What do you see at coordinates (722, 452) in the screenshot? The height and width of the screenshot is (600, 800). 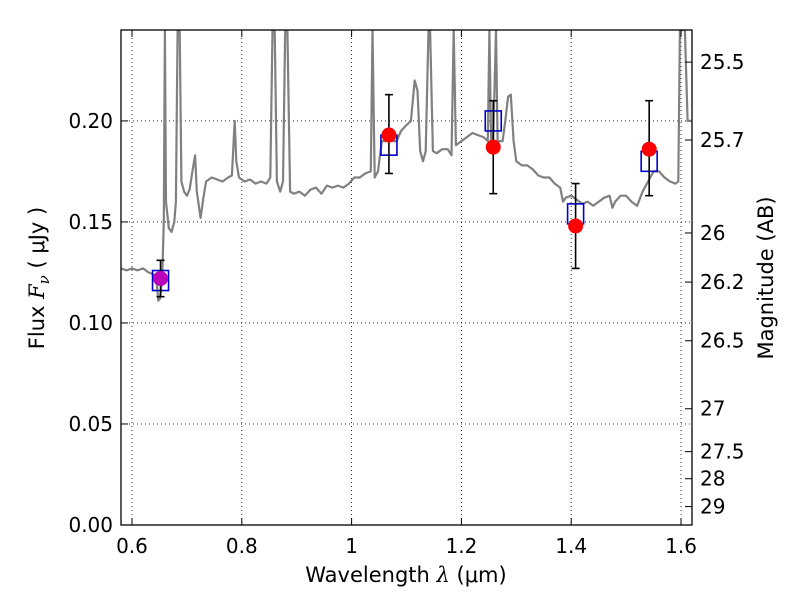 I see `right-tick-label: 27.5` at bounding box center [722, 452].